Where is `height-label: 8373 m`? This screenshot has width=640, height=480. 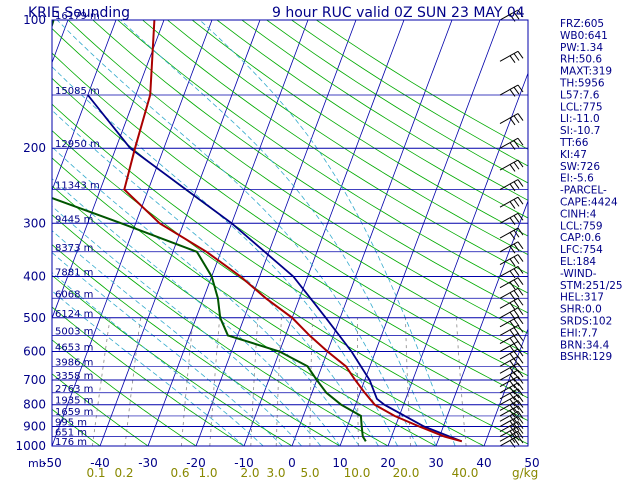
height-label: 8373 m is located at coordinates (74, 248).